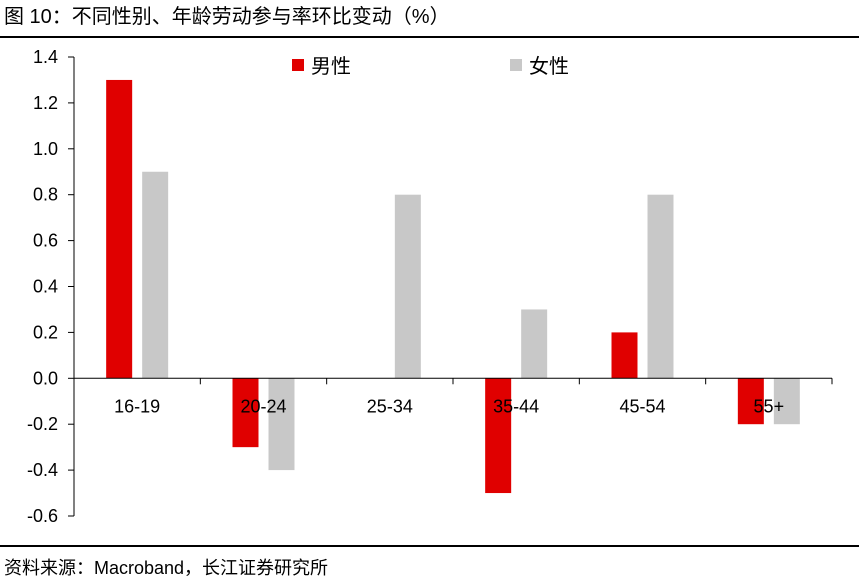 The height and width of the screenshot is (585, 867). Describe the element at coordinates (227, 17) in the screenshot. I see `figure-title: 图 10：不同性别、年龄劳动参与率环比变动（%）` at that location.